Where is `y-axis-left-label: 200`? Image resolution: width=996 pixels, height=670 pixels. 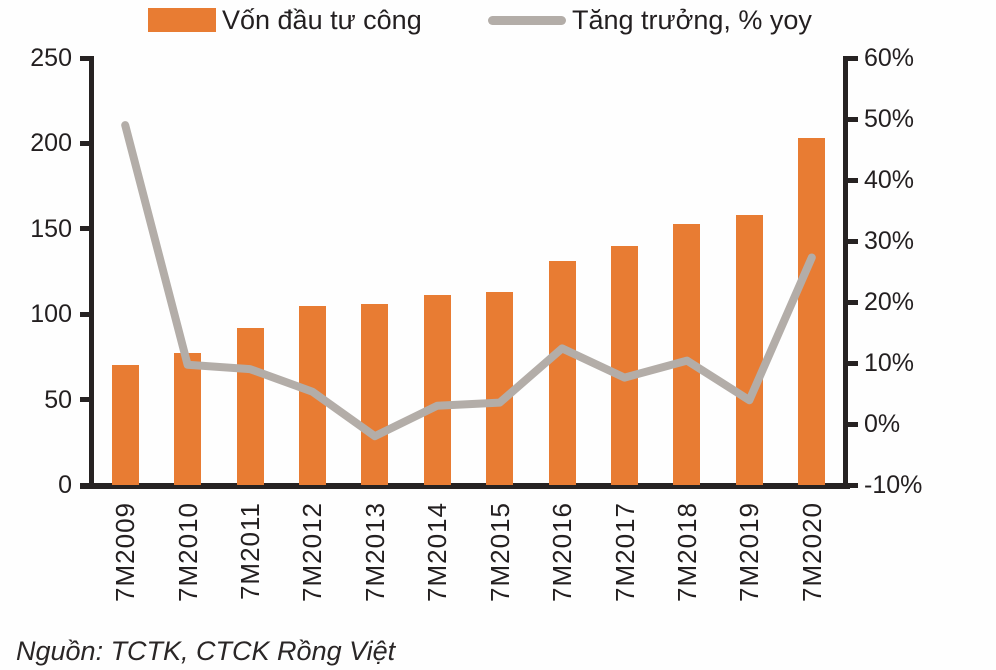 y-axis-left-label: 200 is located at coordinates (51, 143).